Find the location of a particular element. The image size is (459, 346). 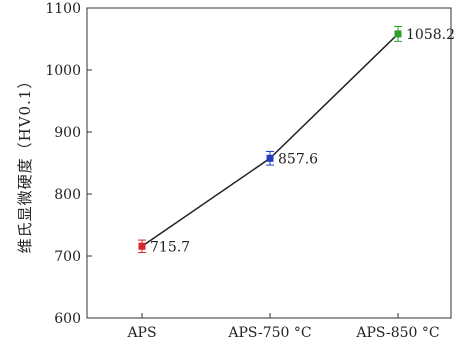

data-label: 715.7 is located at coordinates (170, 247).